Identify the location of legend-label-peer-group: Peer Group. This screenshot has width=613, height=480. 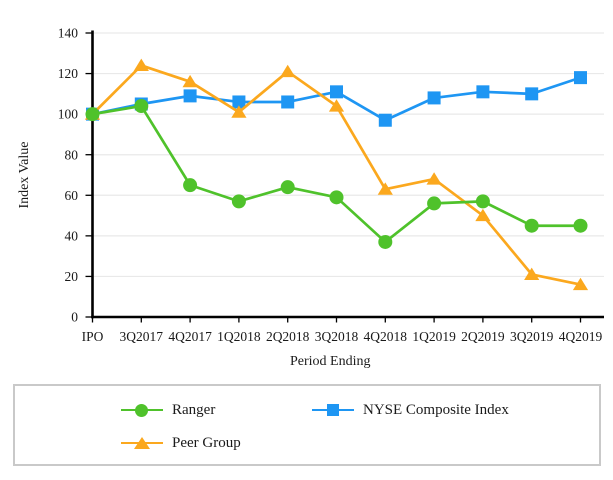
(206, 443).